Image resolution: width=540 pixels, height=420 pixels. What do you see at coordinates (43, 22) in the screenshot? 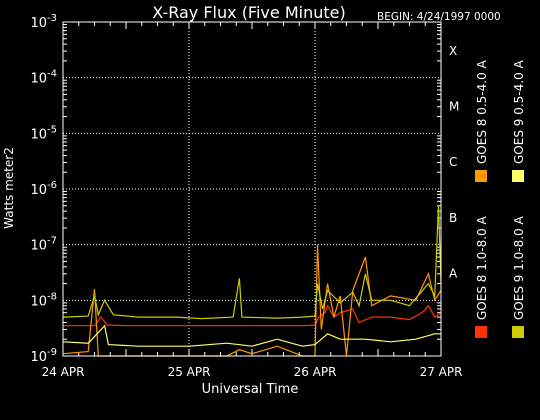
I see `y-tick-label: 10⁻³` at bounding box center [43, 22].